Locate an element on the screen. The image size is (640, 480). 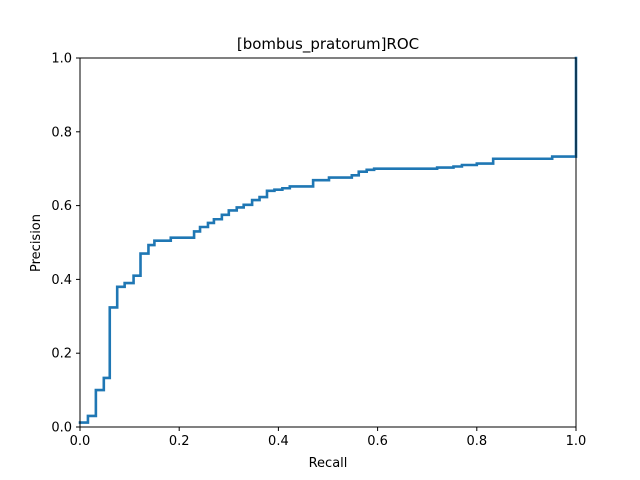
y-tick-label: 0.4 is located at coordinates (61, 280).